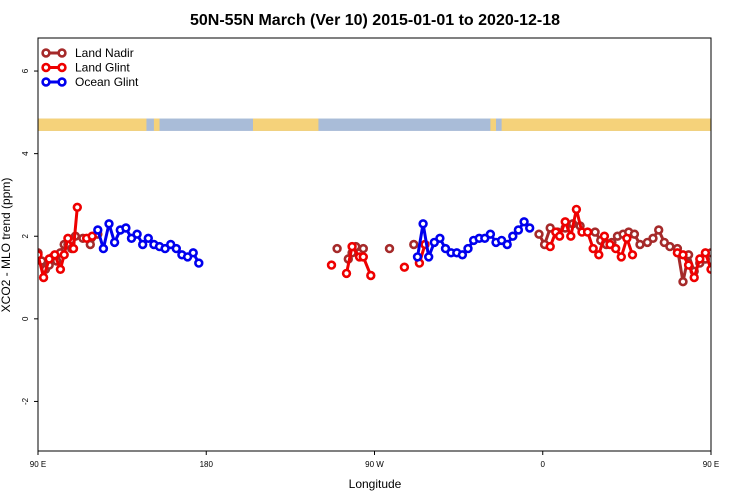 This screenshot has height=500, width=750. What do you see at coordinates (25, 70) in the screenshot?
I see `y-tick-label: 6` at bounding box center [25, 70].